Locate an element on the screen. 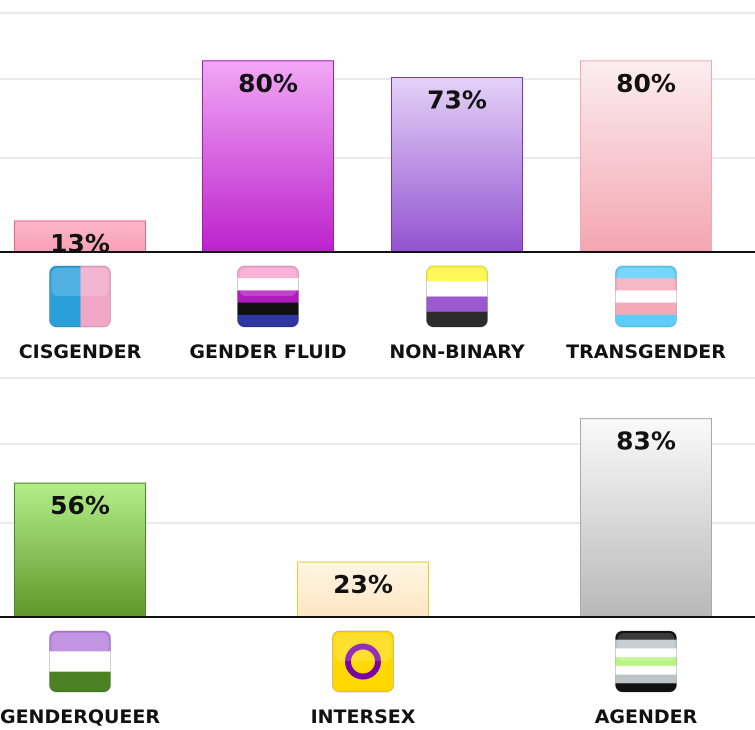 Image resolution: width=755 pixels, height=730 pixels. intersex-flag-icon is located at coordinates (363, 661).